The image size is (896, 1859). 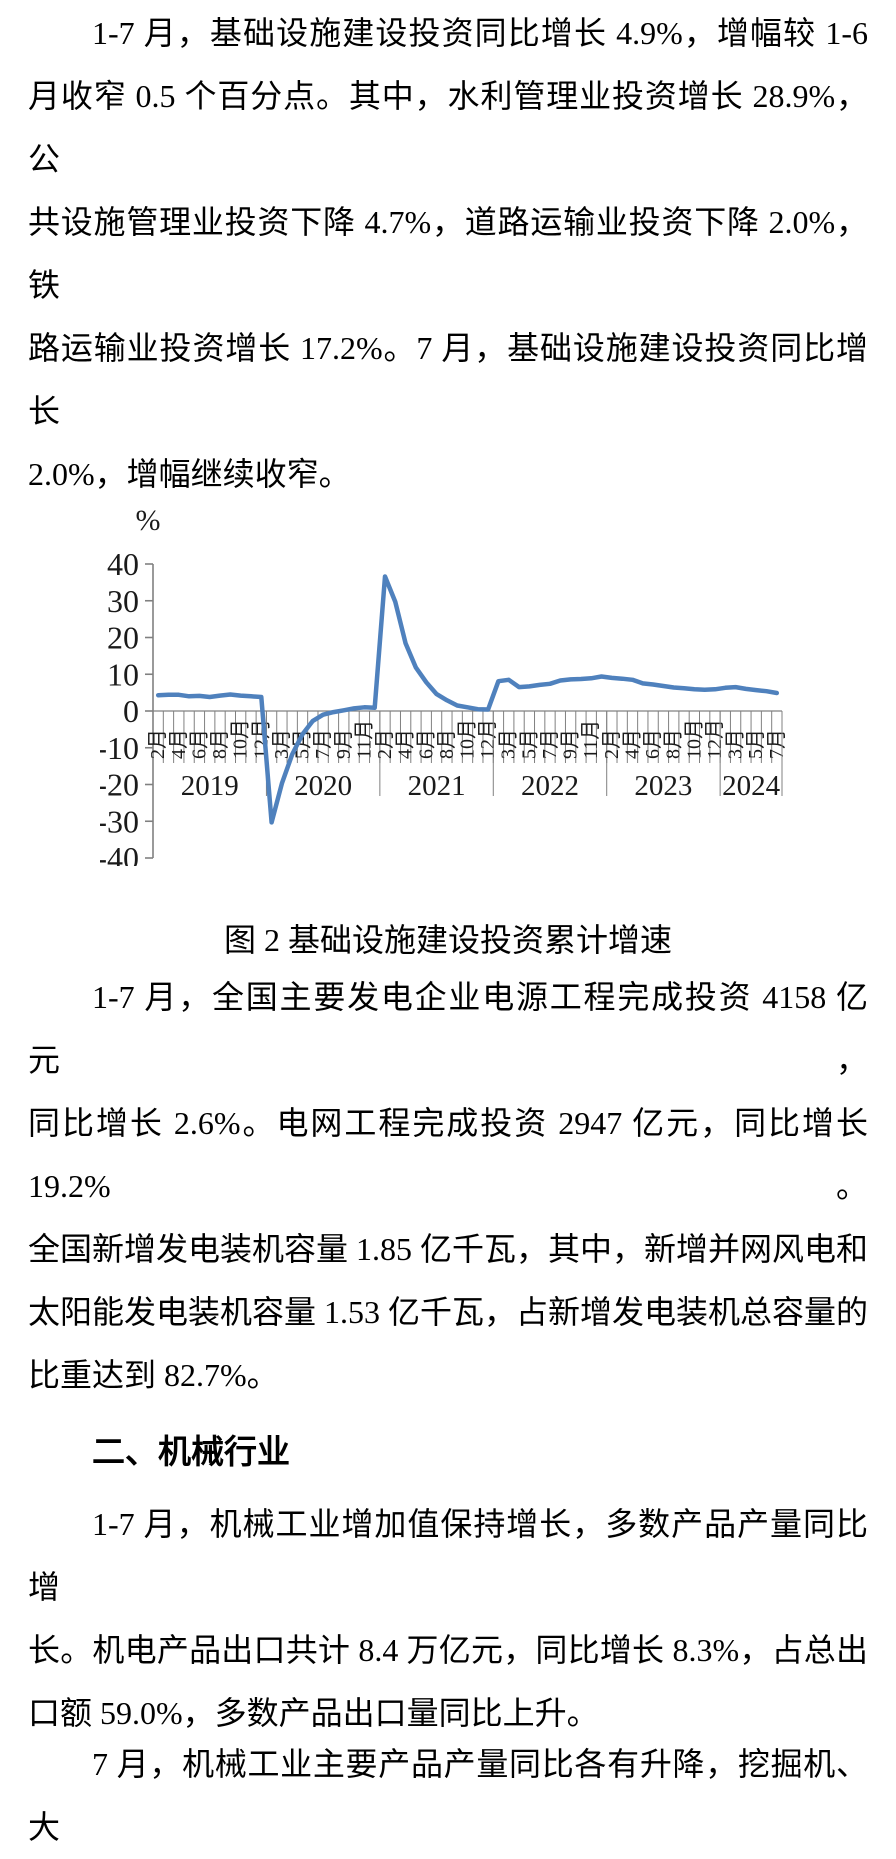 What do you see at coordinates (447, 940) in the screenshot?
I see `figure-caption: 图 2 基础设施建设投资累计增速` at bounding box center [447, 940].